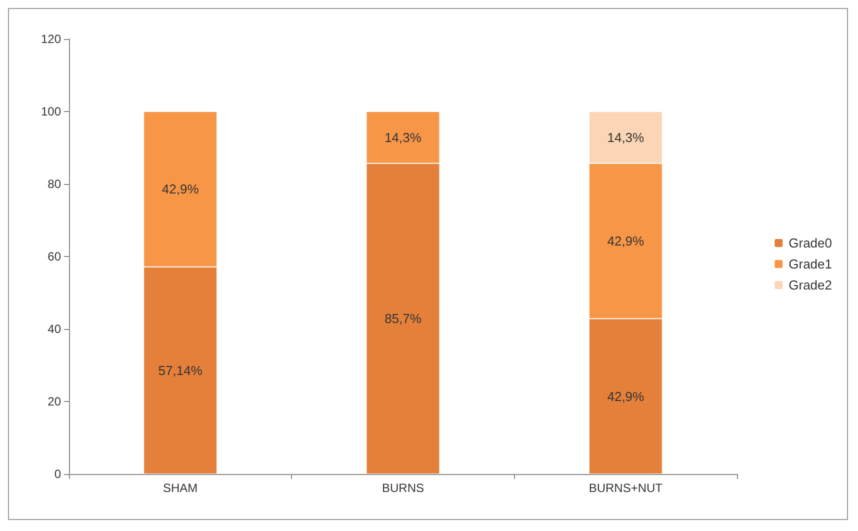 The image size is (858, 531). What do you see at coordinates (403, 488) in the screenshot?
I see `x-tick-label: BURNS` at bounding box center [403, 488].